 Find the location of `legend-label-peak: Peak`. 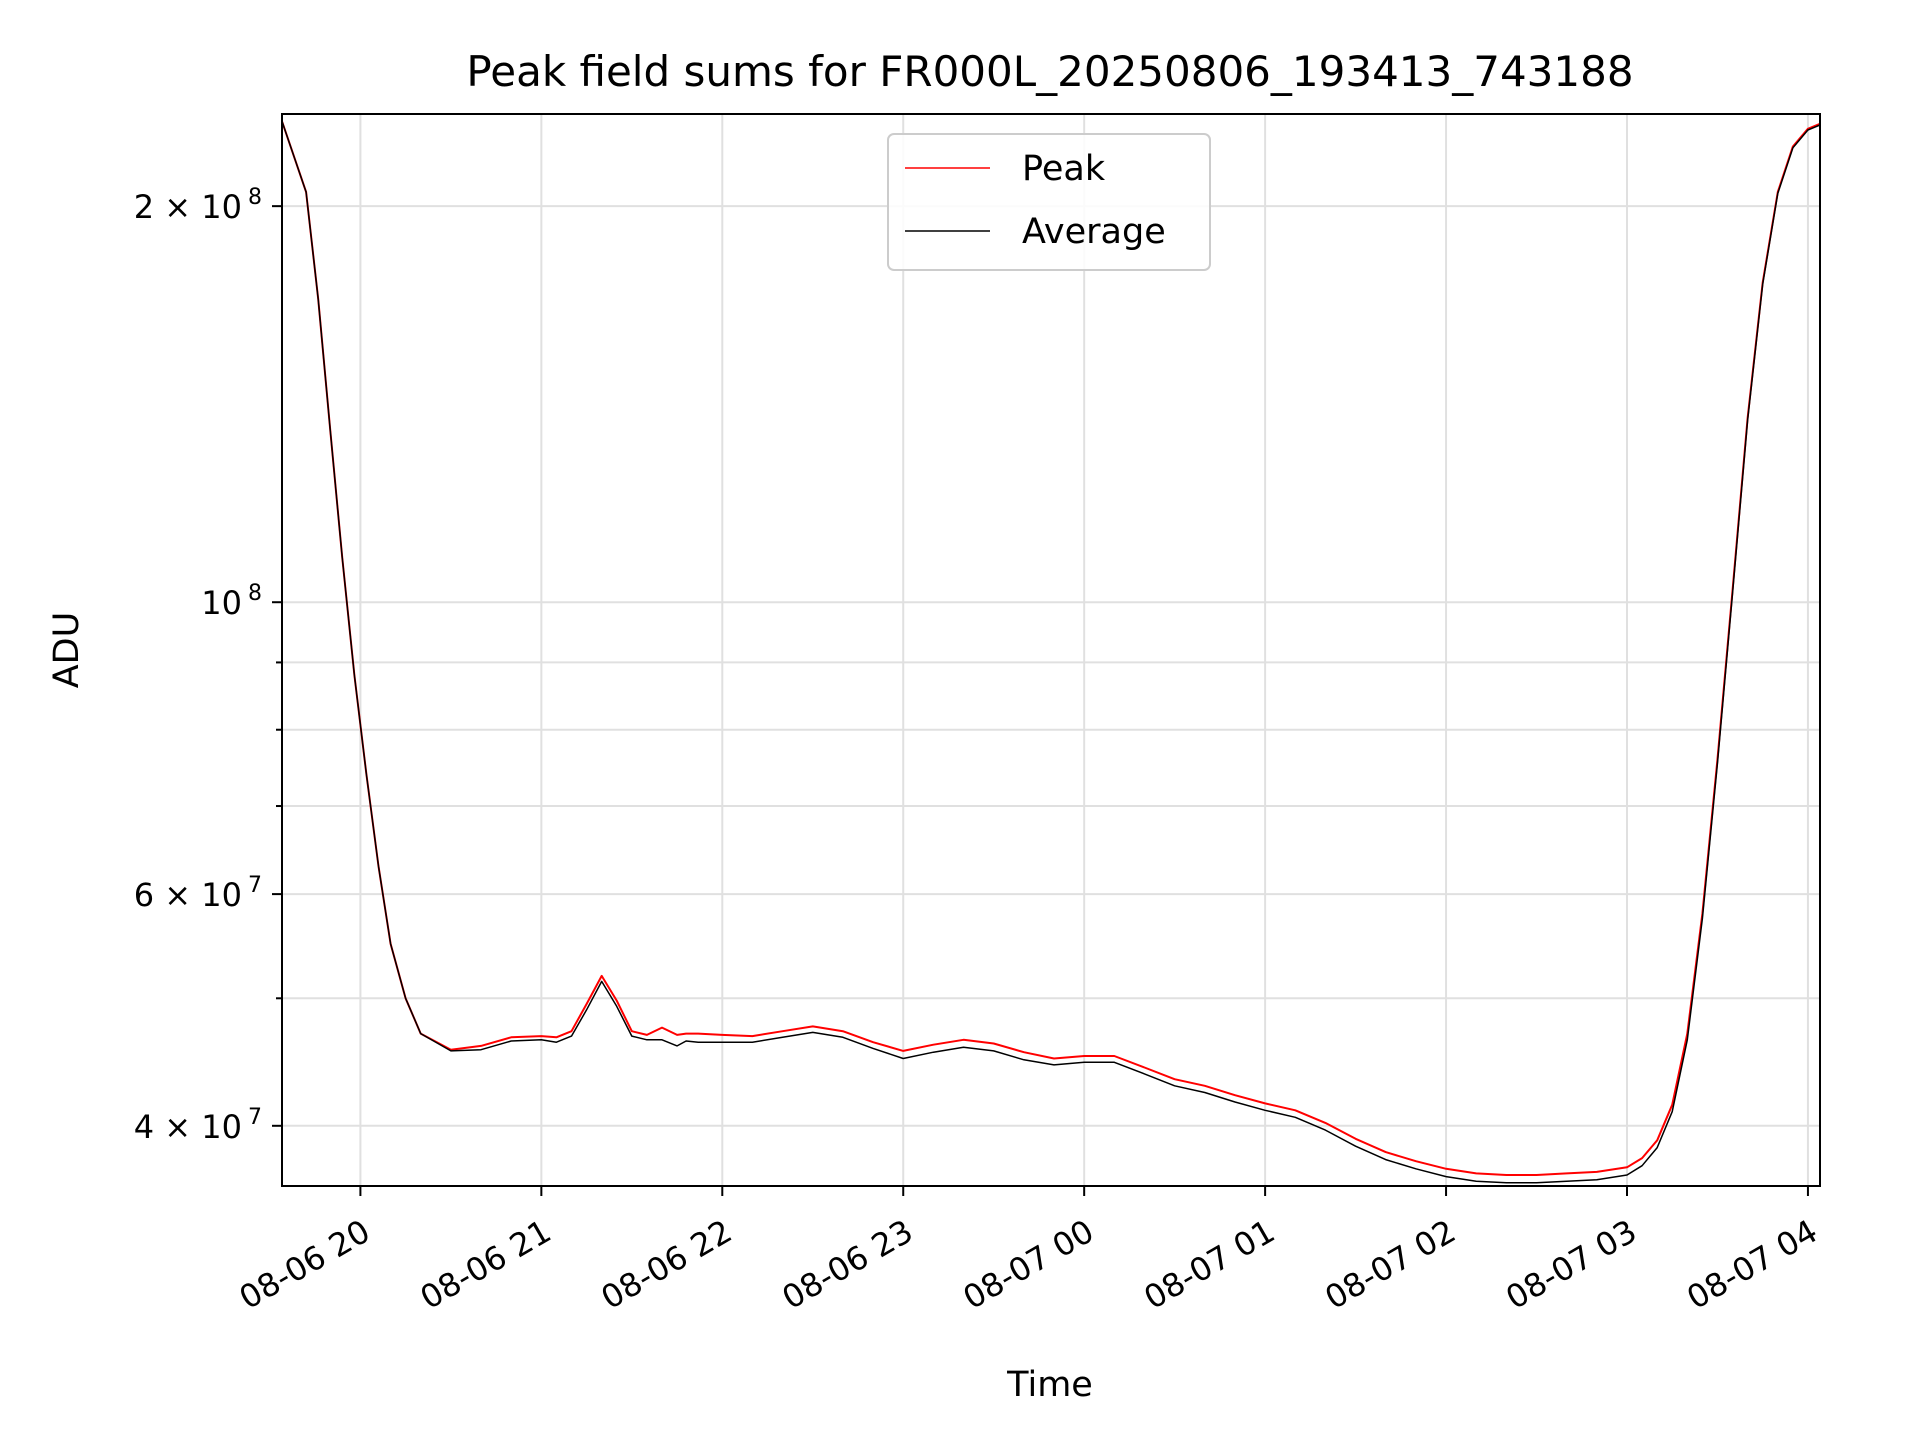

legend-label-peak: Peak is located at coordinates (1064, 169).